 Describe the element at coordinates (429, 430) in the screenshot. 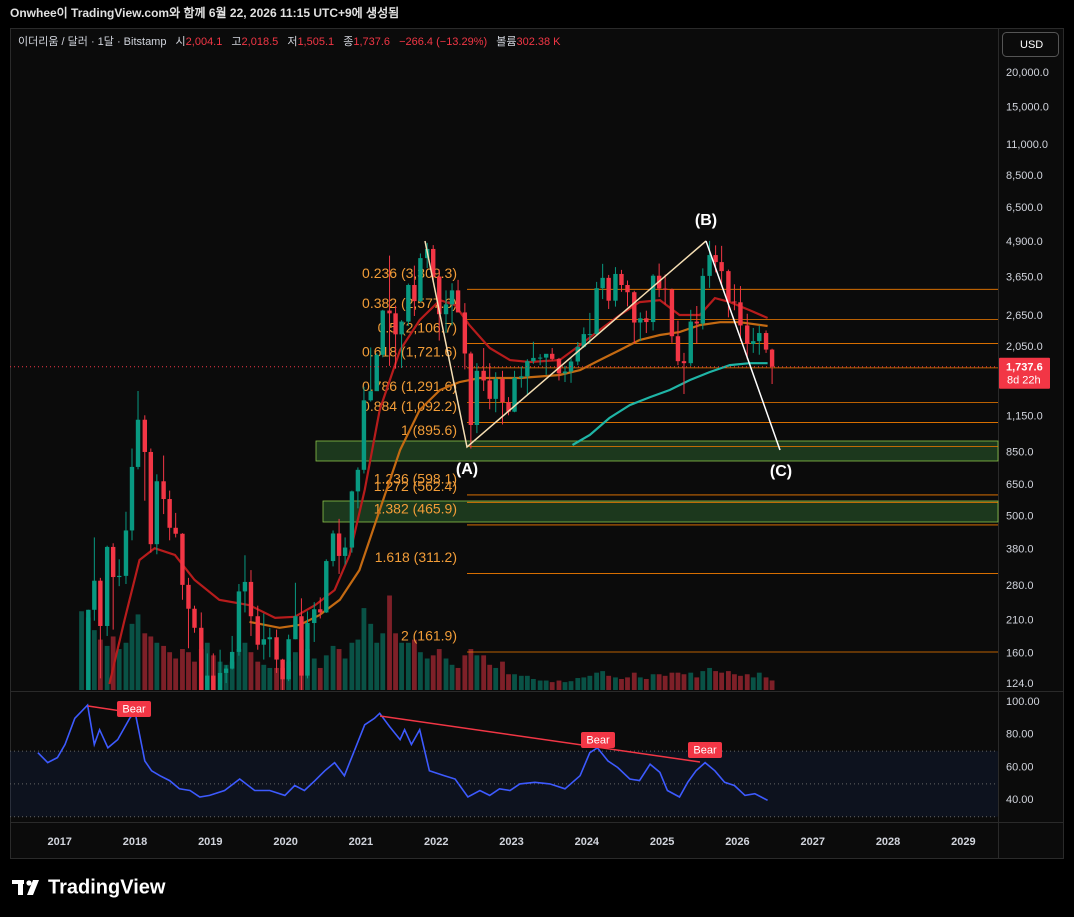

I see `fib-label: 1 (895.6)` at that location.